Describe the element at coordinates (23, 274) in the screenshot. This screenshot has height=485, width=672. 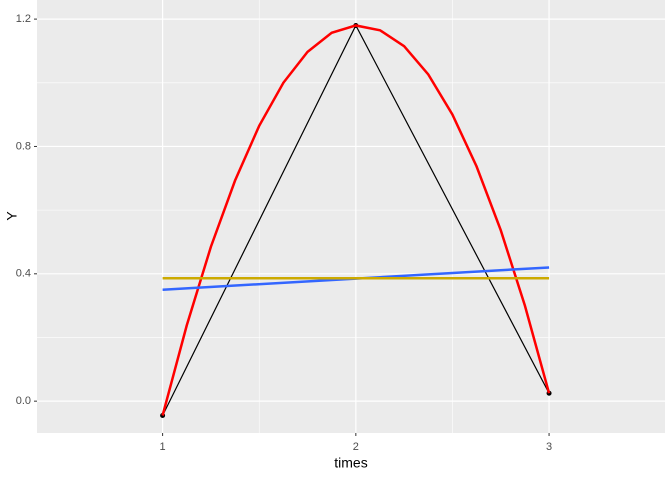
I see `y-tick-label: 0.4` at that location.